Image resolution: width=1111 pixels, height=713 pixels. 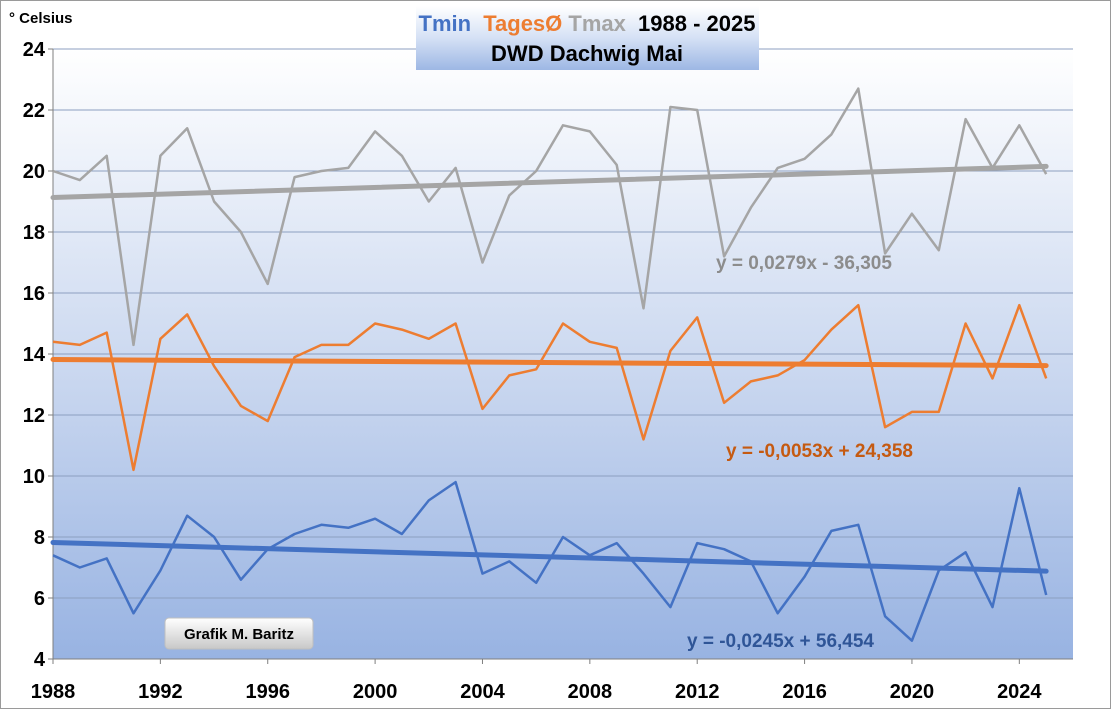 What do you see at coordinates (549, 556) in the screenshot?
I see `trend-line-tmin` at bounding box center [549, 556].